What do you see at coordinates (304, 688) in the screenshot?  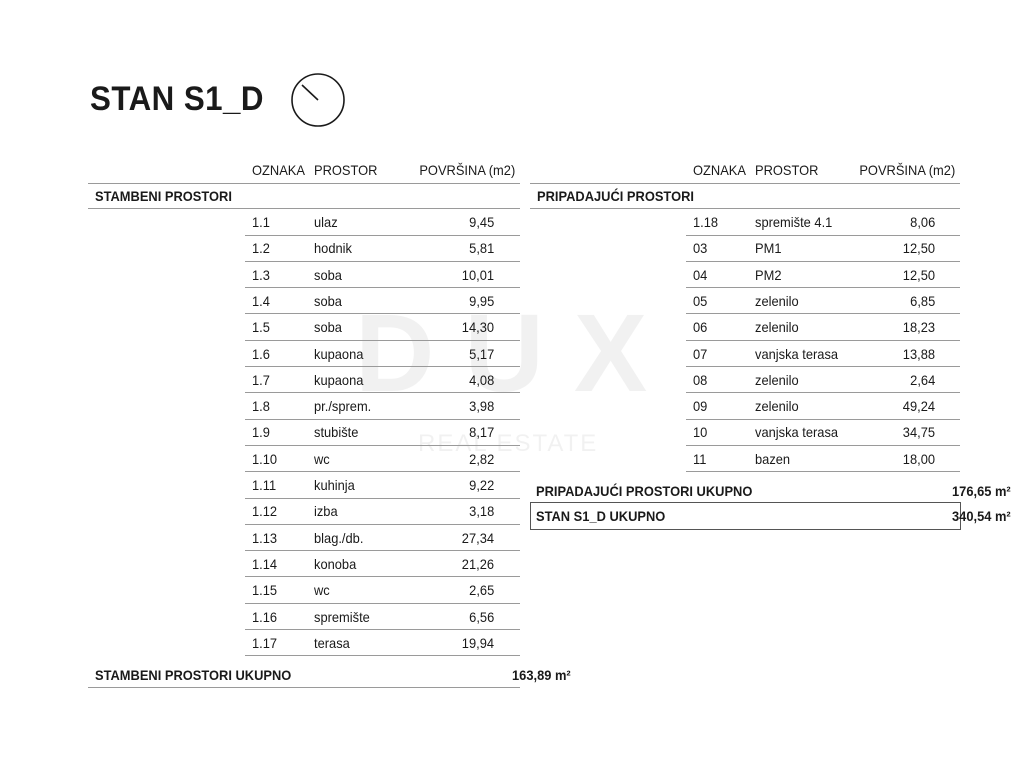 I see `left-total-divider` at bounding box center [304, 688].